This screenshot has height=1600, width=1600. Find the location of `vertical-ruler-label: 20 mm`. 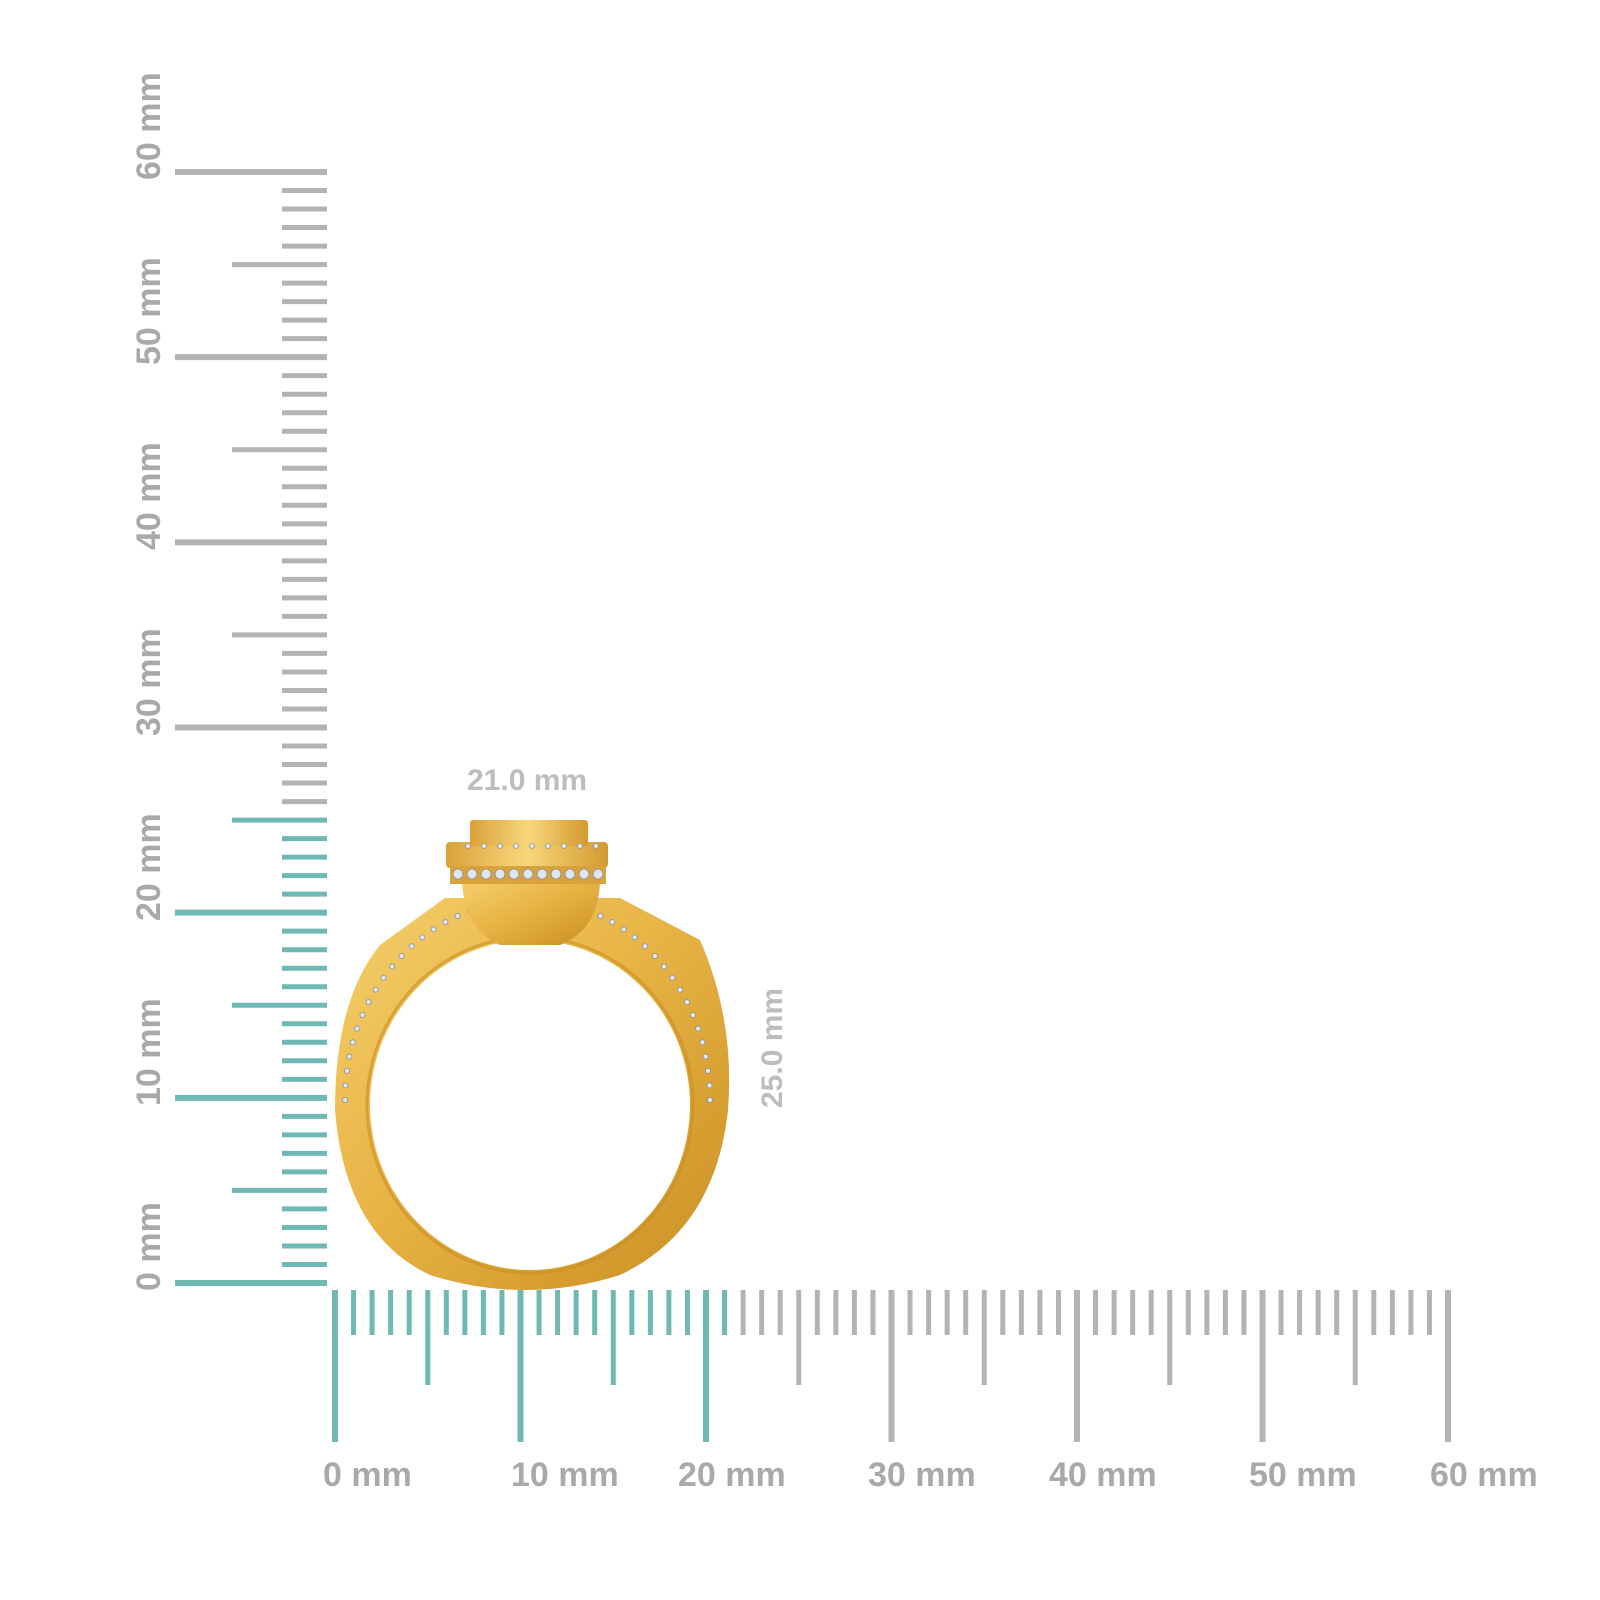

vertical-ruler-label: 20 mm is located at coordinates (149, 866).